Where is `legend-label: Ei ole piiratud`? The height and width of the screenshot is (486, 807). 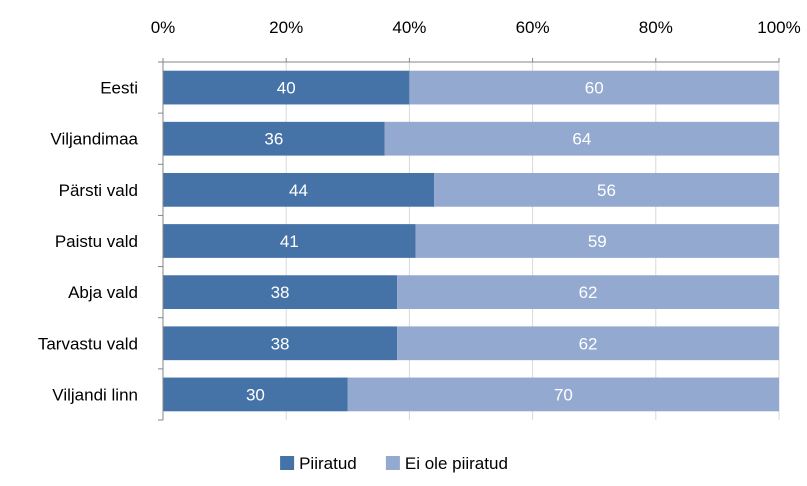 legend-label: Ei ole piiratud is located at coordinates (456, 463).